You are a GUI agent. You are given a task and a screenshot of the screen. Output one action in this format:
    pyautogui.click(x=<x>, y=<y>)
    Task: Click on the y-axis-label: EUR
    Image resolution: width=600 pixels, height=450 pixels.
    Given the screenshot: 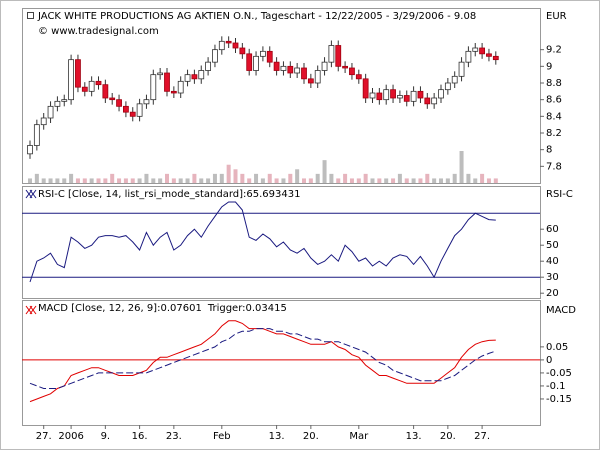 What is the action you would take?
    pyautogui.click(x=556, y=16)
    